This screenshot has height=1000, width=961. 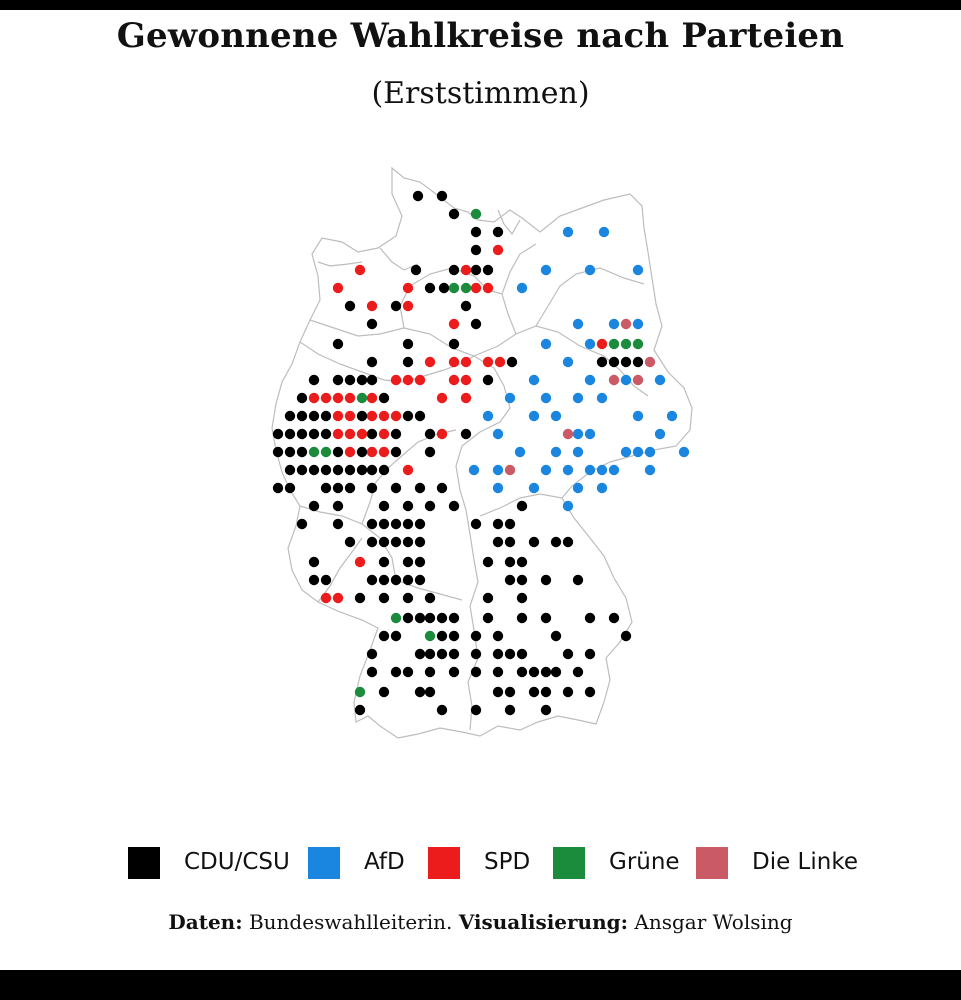 I want to click on credit-data-value: Bundeswahlleiterin., so click(x=350, y=922).